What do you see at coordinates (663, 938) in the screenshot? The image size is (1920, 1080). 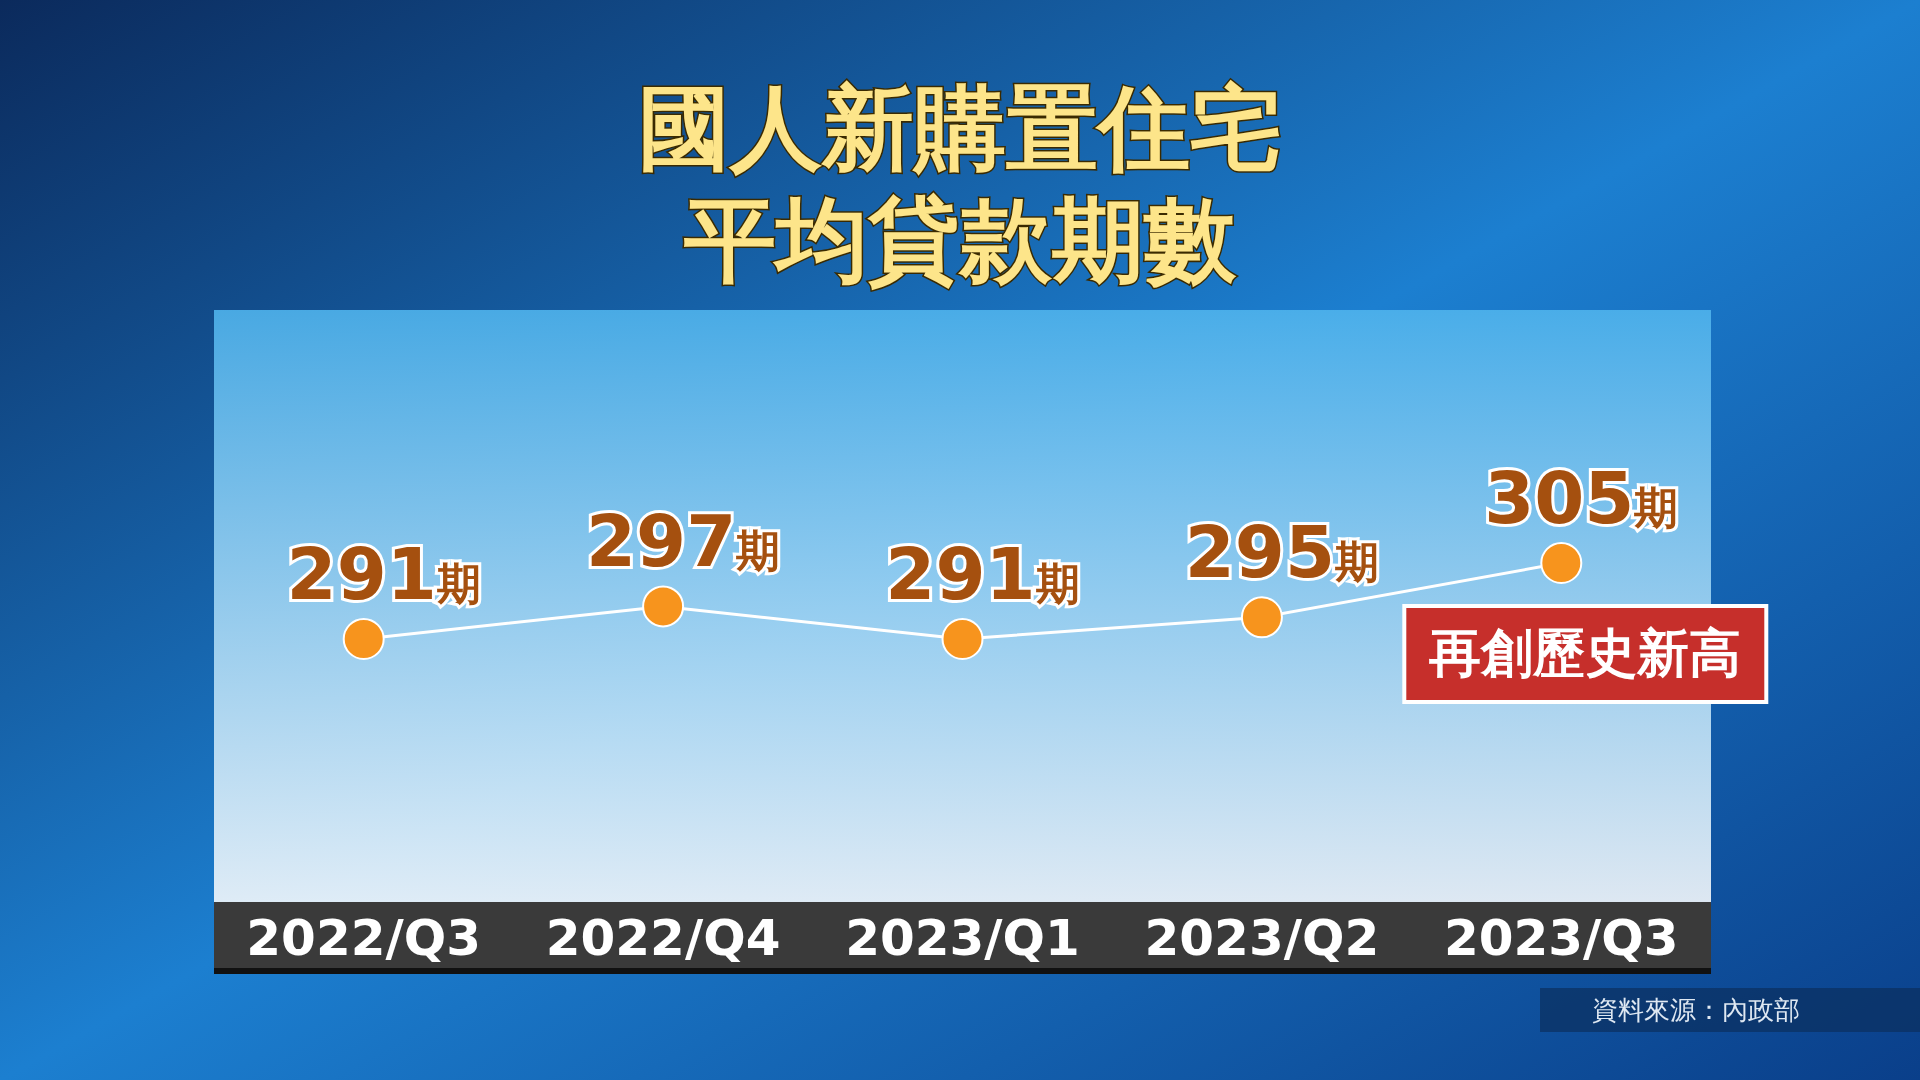 I see `x-tick-label: 2022/Q4` at bounding box center [663, 938].